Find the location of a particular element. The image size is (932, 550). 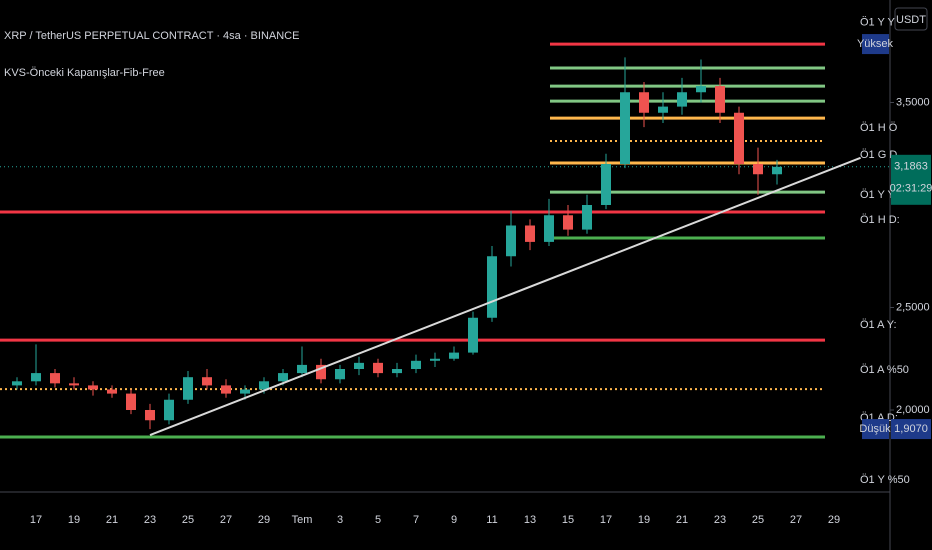

level-label: Ö1 Y Y: is located at coordinates (878, 195).